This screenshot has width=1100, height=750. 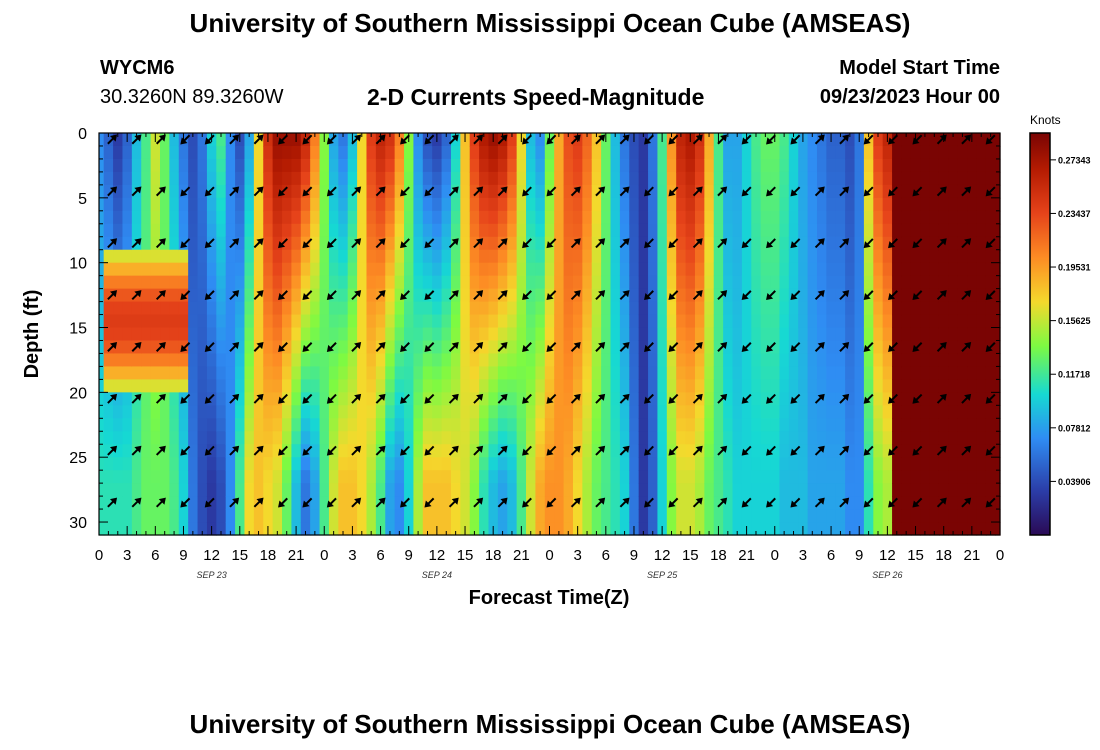 What do you see at coordinates (803, 555) in the screenshot?
I see `x-tick-label: 3` at bounding box center [803, 555].